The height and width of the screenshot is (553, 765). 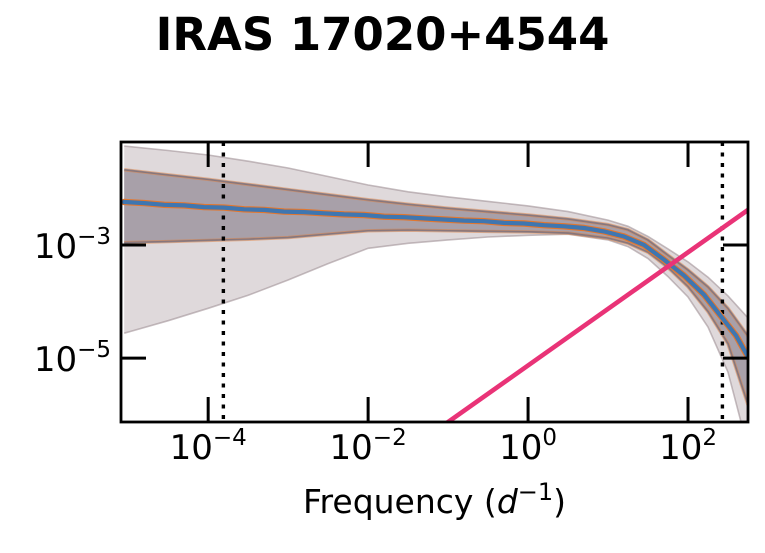 I want to click on x-tick-label: 10⁰, so click(x=528, y=446).